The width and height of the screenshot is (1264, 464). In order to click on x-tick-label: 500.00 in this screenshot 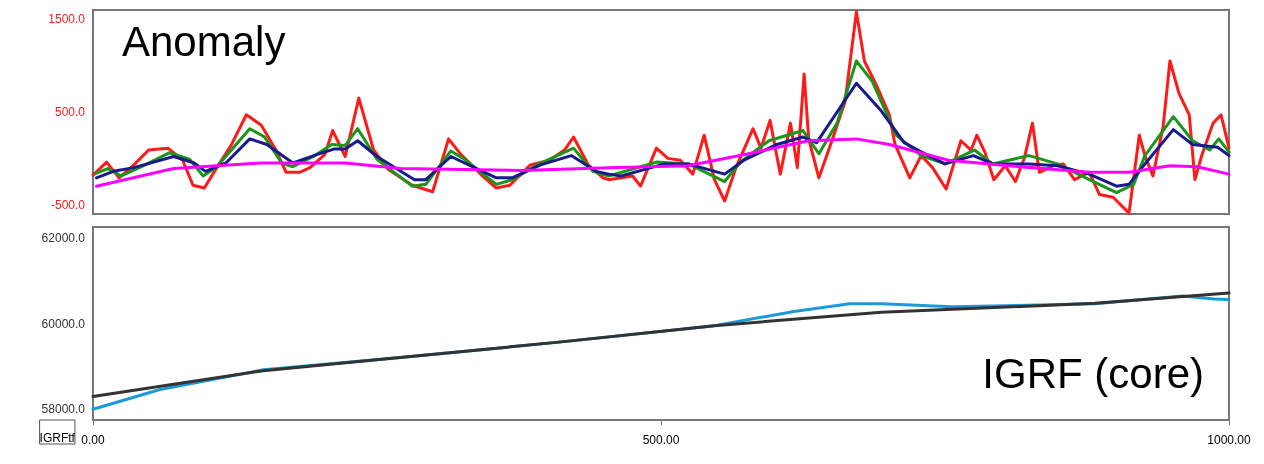, I will do `click(661, 440)`.